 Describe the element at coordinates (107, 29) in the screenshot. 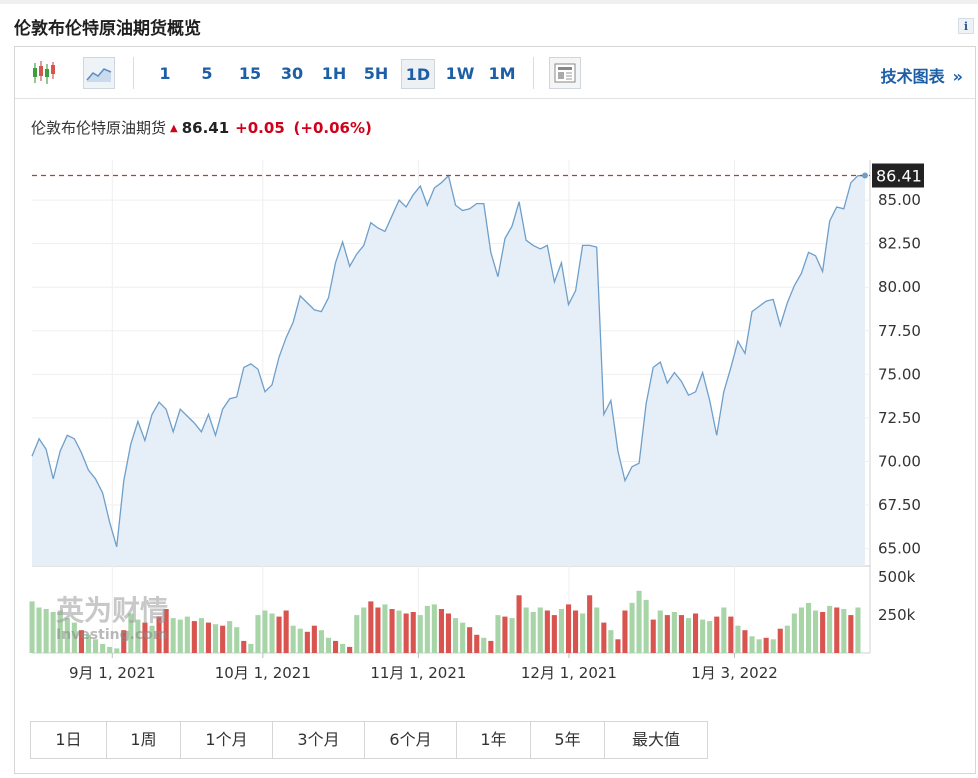

I see `page-title: 伦敦布伦特原油期货概览` at that location.